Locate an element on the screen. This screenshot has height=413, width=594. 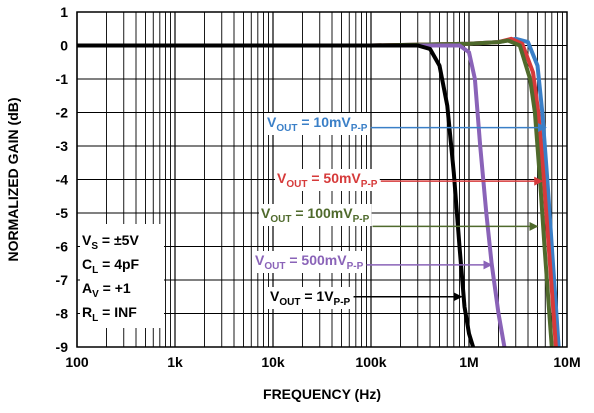
y-tick-label: -9 is located at coordinates (62, 347).